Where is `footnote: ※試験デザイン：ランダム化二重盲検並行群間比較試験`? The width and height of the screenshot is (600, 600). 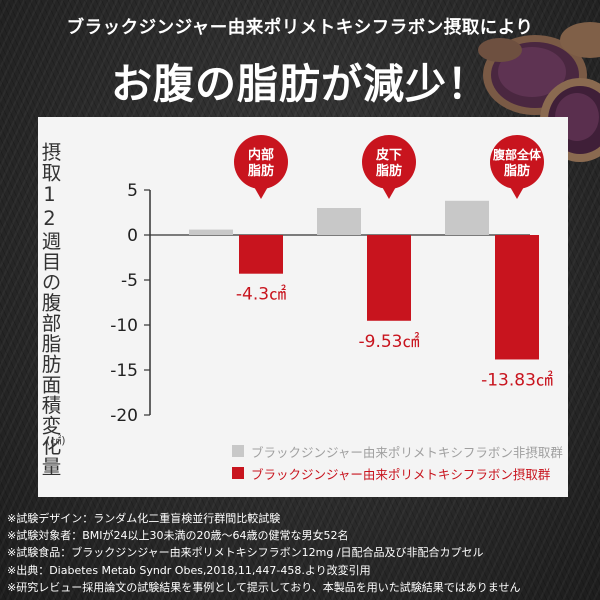 footnote: ※試験デザイン：ランダム化二重盲検並行群間比較試験 is located at coordinates (144, 518).